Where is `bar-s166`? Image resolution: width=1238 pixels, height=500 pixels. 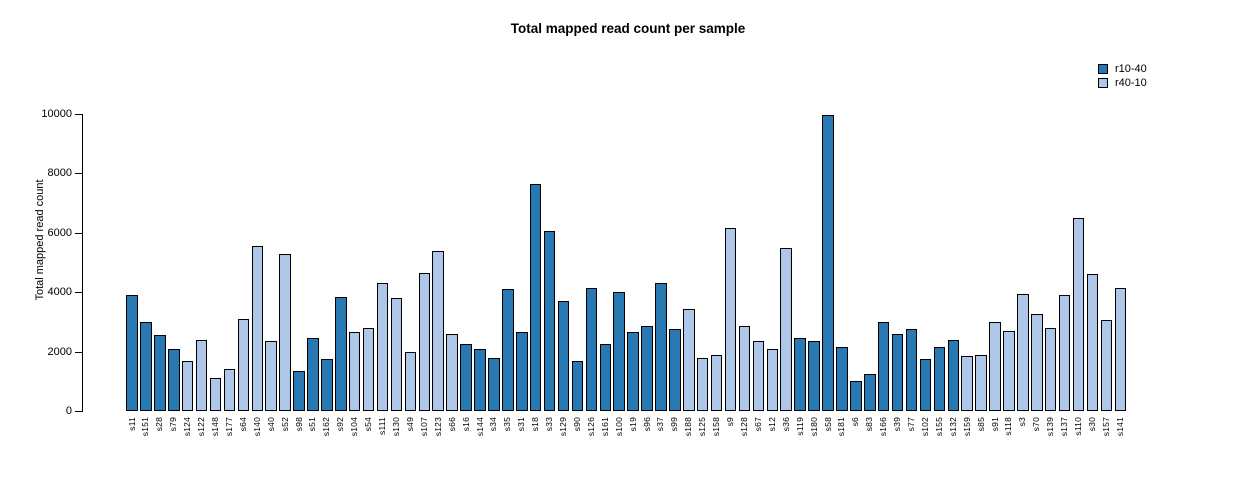
bar-s166 is located at coordinates (883, 366).